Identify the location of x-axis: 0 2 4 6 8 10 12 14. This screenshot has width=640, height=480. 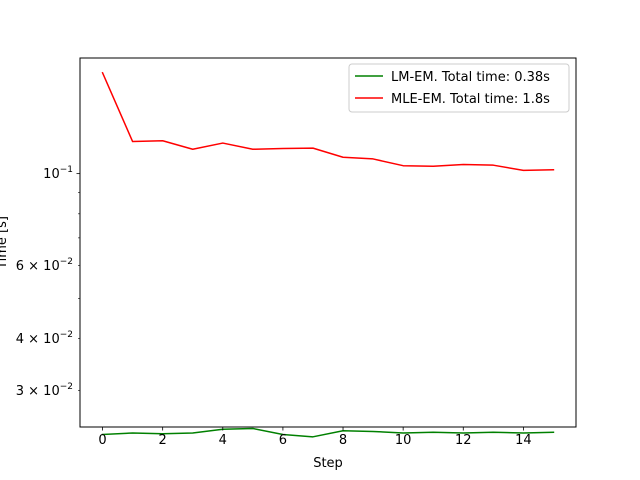
(315, 437).